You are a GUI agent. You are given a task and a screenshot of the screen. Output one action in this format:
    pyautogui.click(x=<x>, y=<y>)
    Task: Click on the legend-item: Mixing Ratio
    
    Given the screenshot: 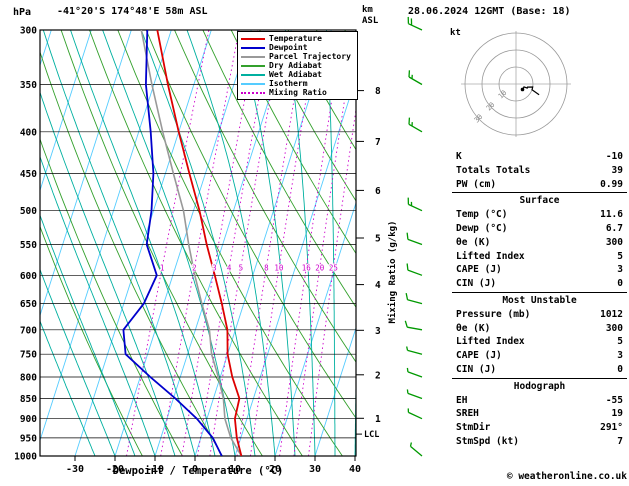 What is the action you would take?
    pyautogui.click(x=297, y=92)
    